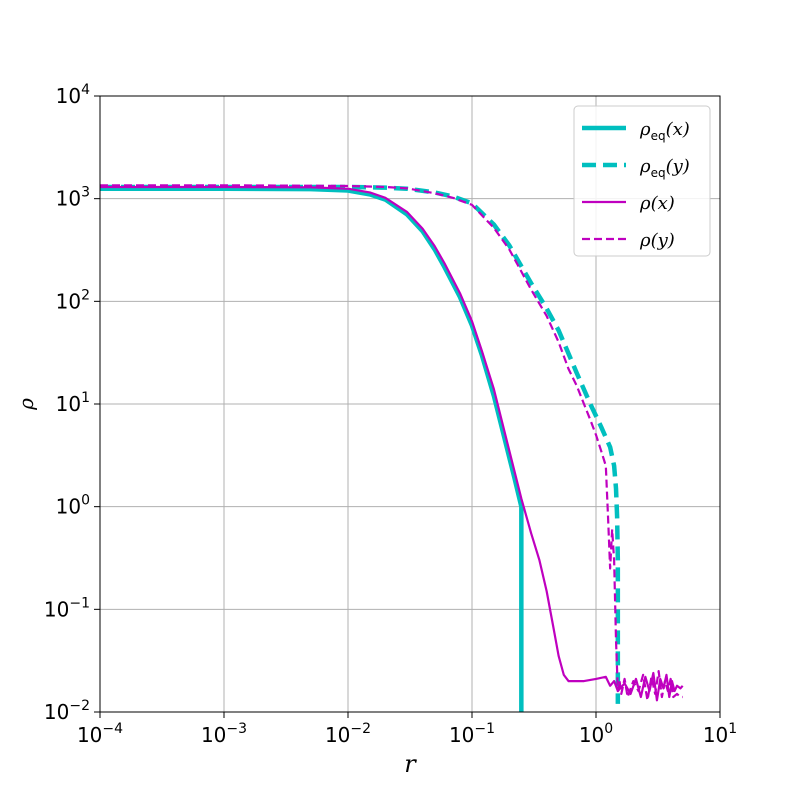 Image resolution: width=800 pixels, height=805 pixels. I want to click on legend-label: ρ(x), so click(657, 203).